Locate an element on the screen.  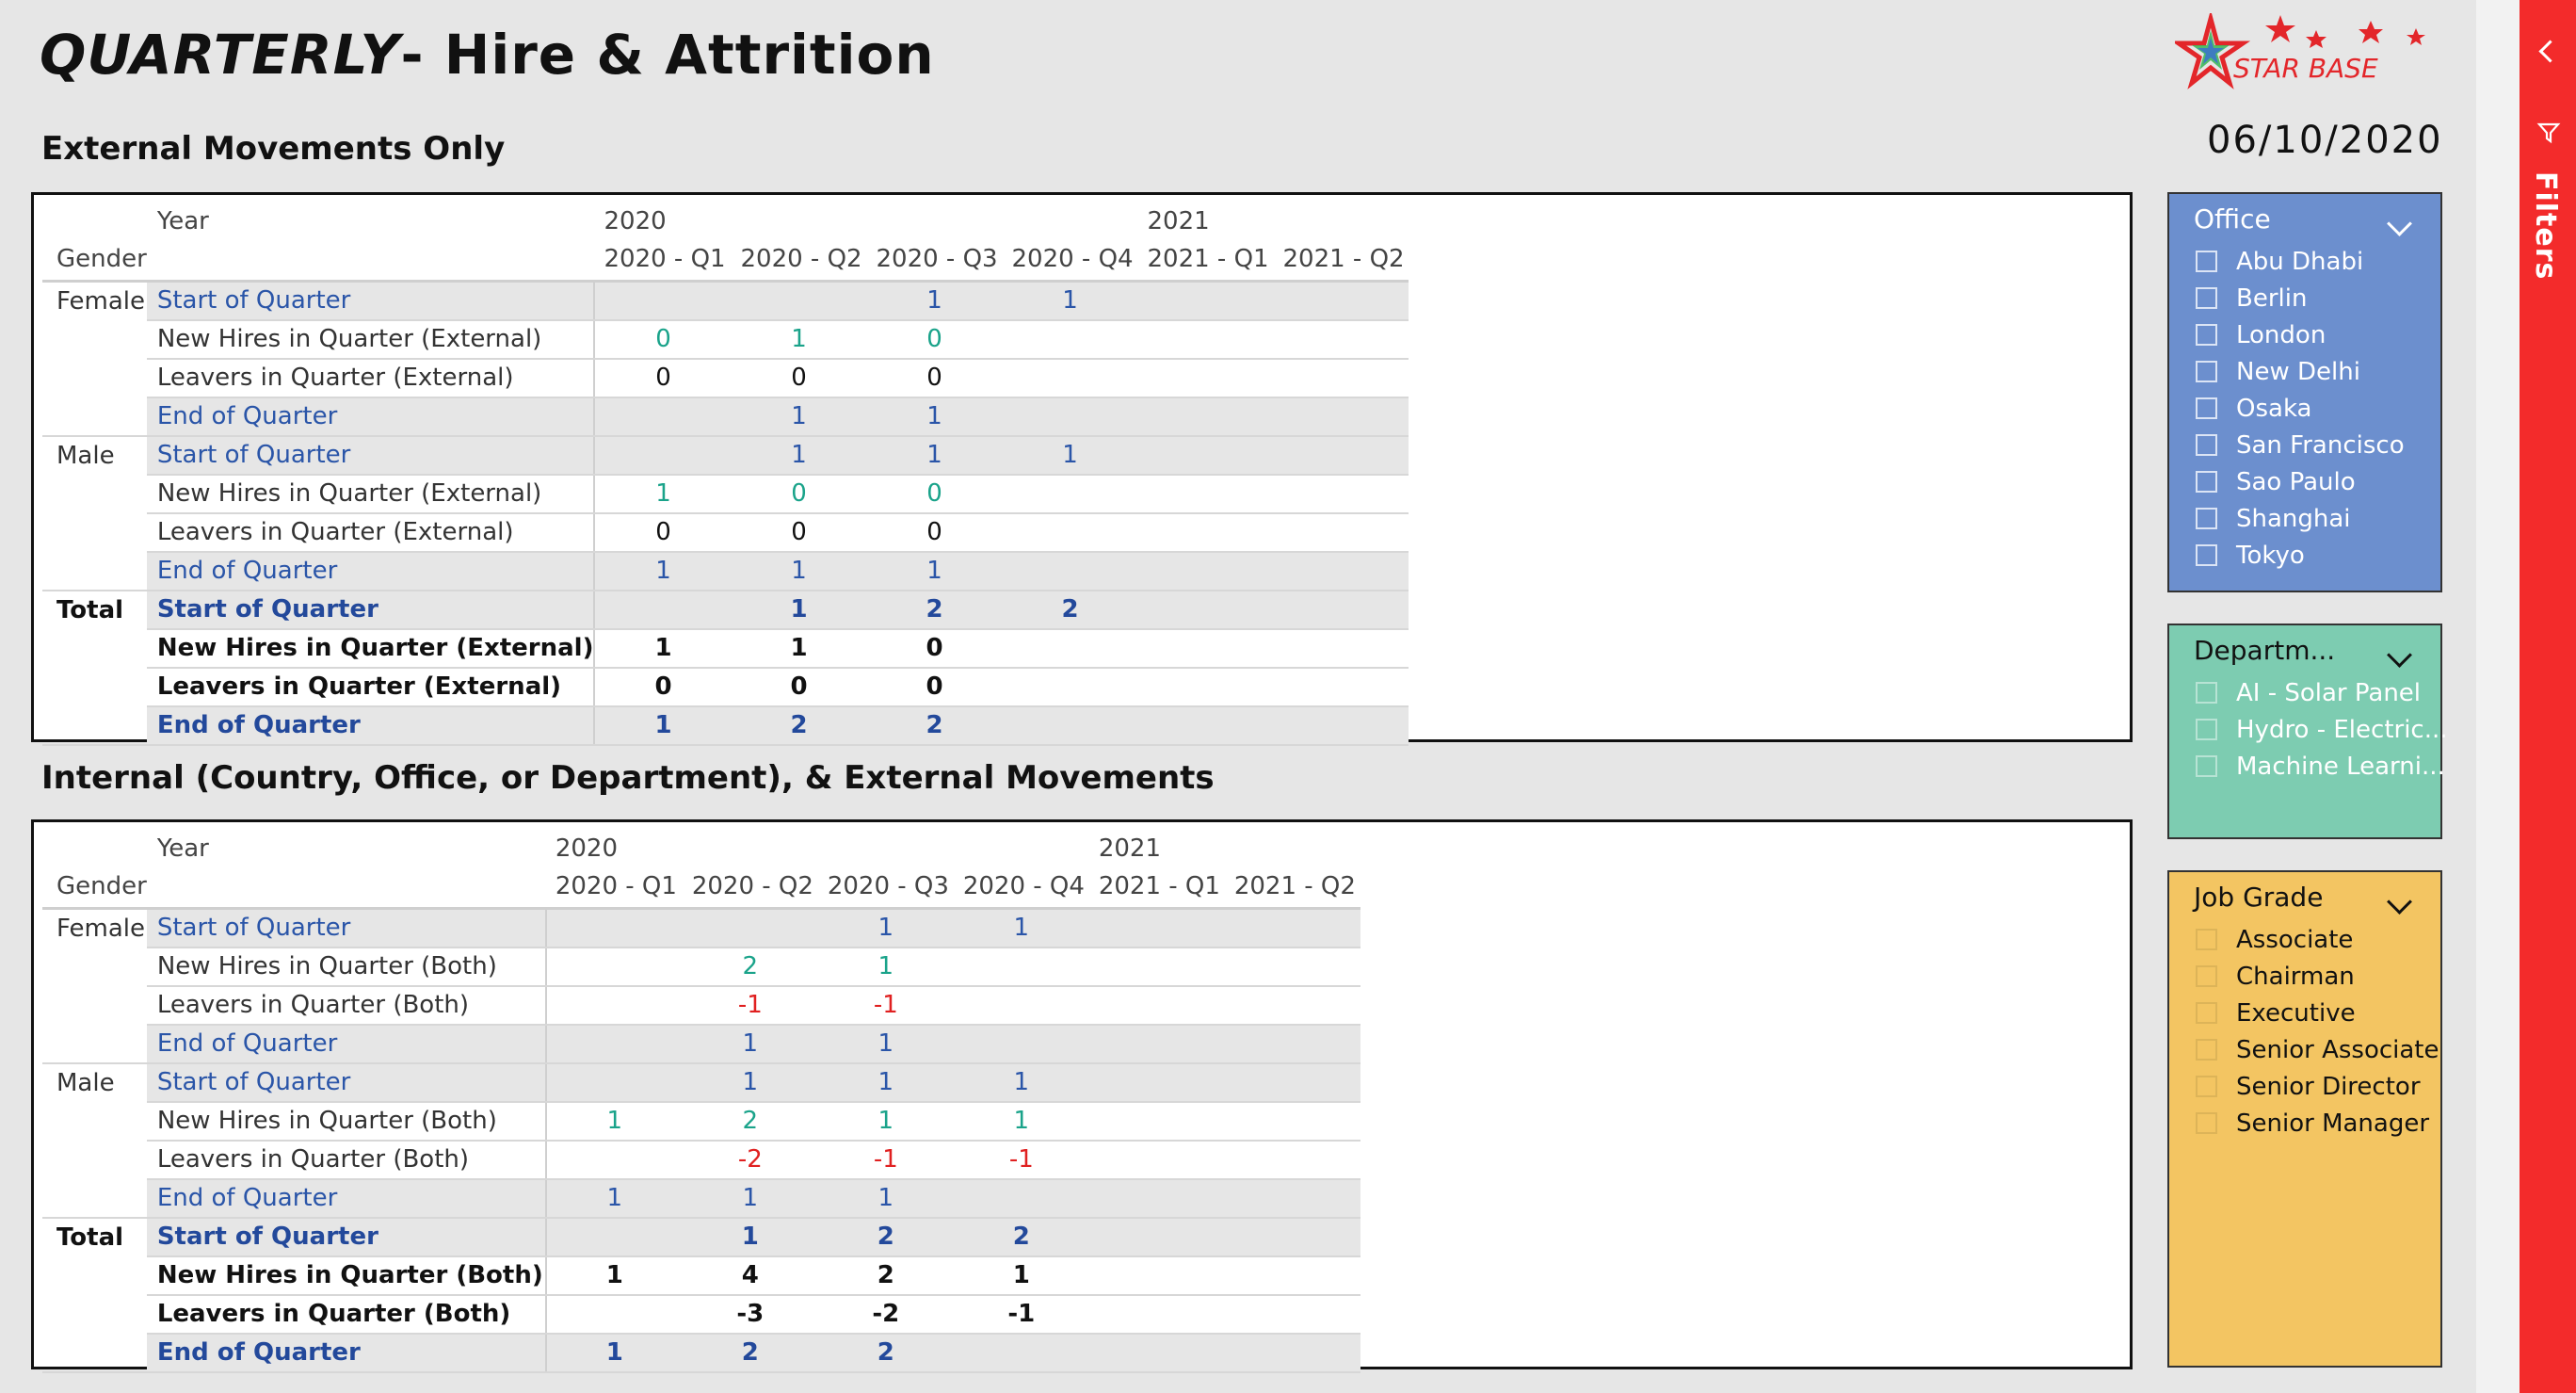
slicer-item: Sao Paulo is located at coordinates (2300, 481).